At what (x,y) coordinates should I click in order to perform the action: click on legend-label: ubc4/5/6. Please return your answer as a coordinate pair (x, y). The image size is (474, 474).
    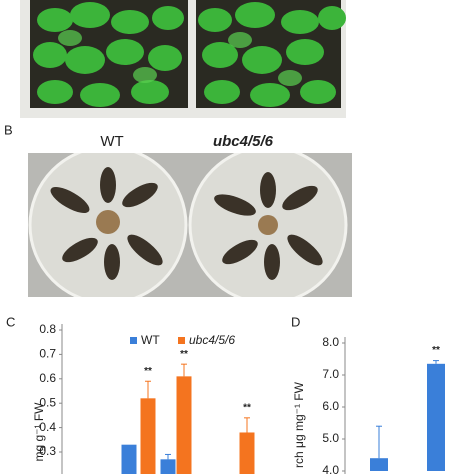
    Looking at the image, I should click on (212, 340).